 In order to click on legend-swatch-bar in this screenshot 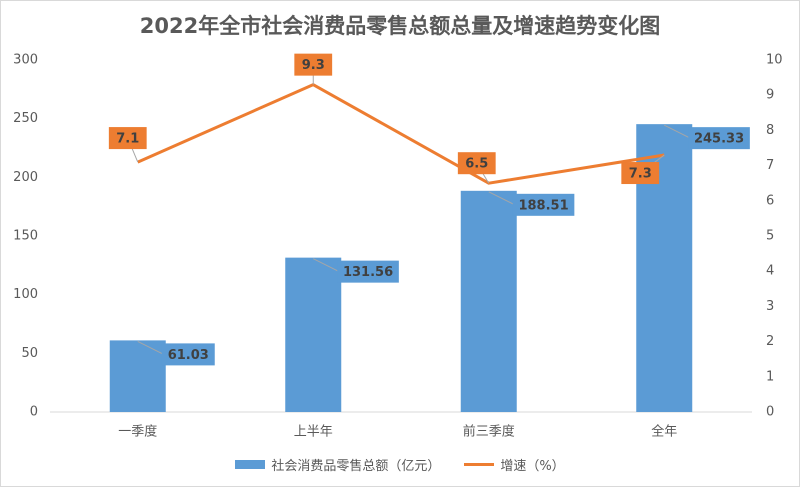, I will do `click(250, 464)`.